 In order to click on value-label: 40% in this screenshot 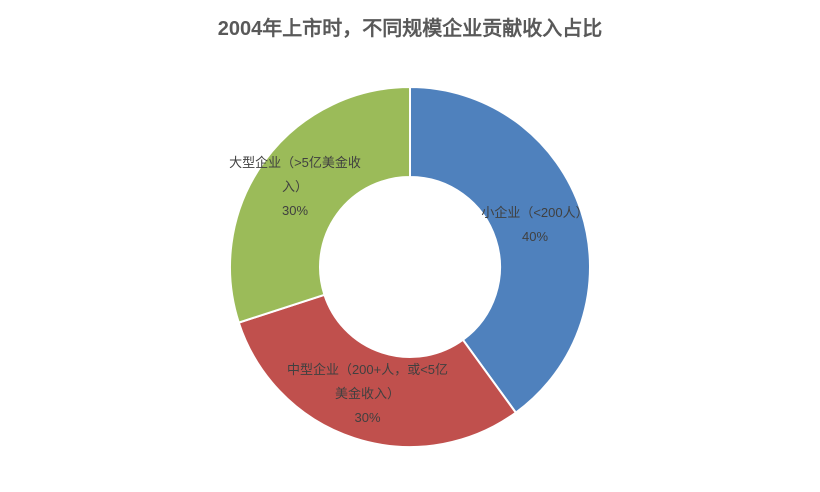, I will do `click(535, 236)`.